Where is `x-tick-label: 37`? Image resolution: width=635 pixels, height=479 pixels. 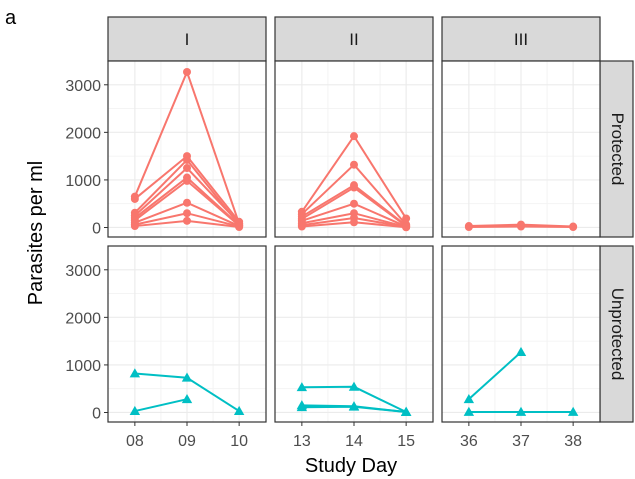
x-tick-label: 37 is located at coordinates (521, 441).